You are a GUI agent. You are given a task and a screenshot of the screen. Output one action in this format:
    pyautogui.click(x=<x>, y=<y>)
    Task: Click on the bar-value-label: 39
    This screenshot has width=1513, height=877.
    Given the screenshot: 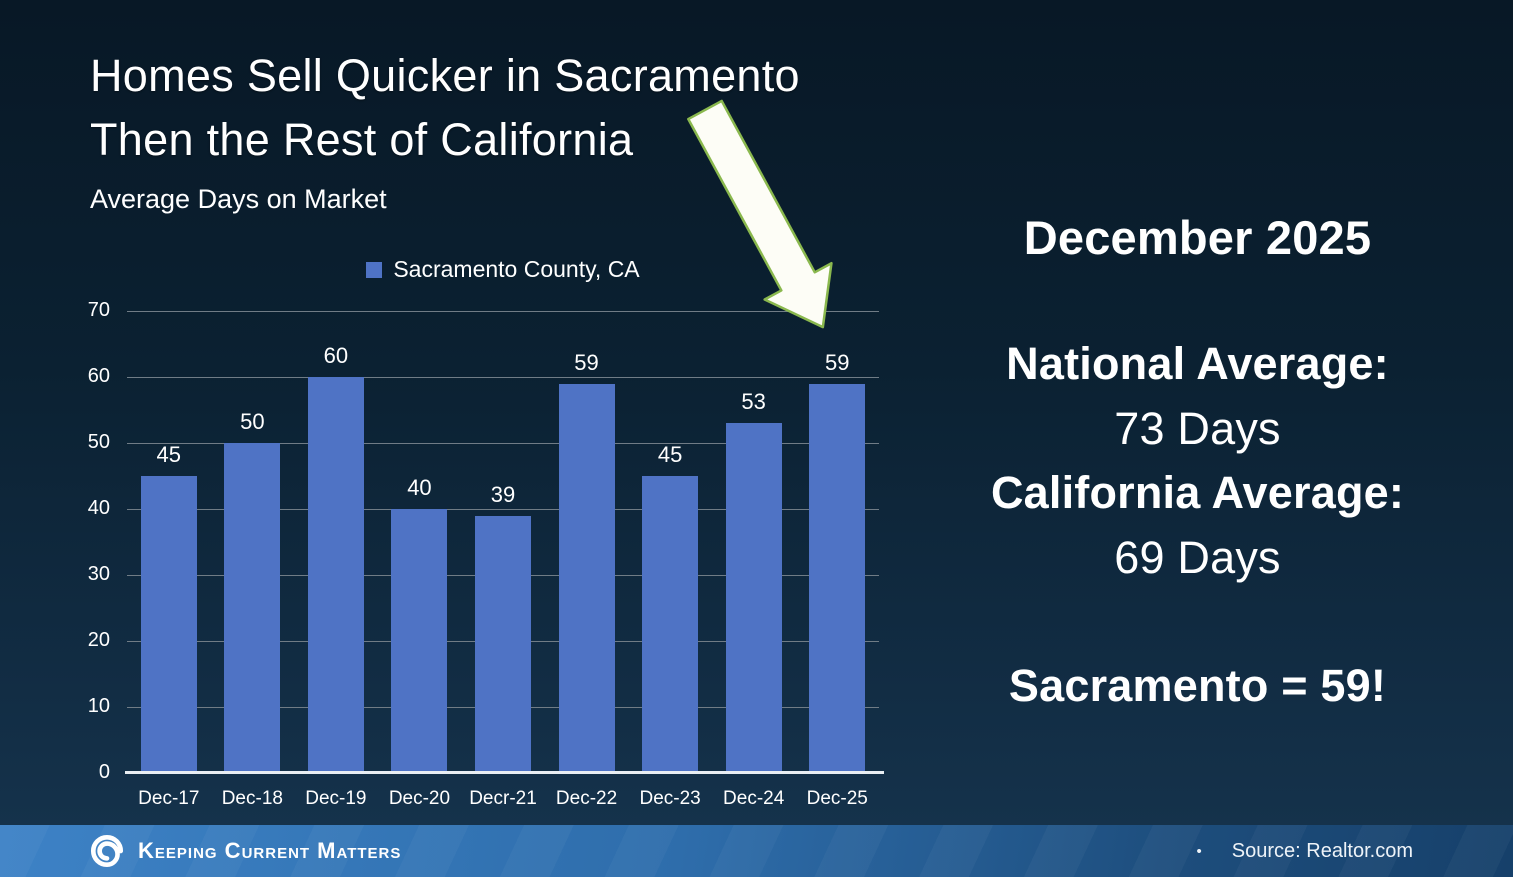 What is the action you would take?
    pyautogui.click(x=503, y=494)
    